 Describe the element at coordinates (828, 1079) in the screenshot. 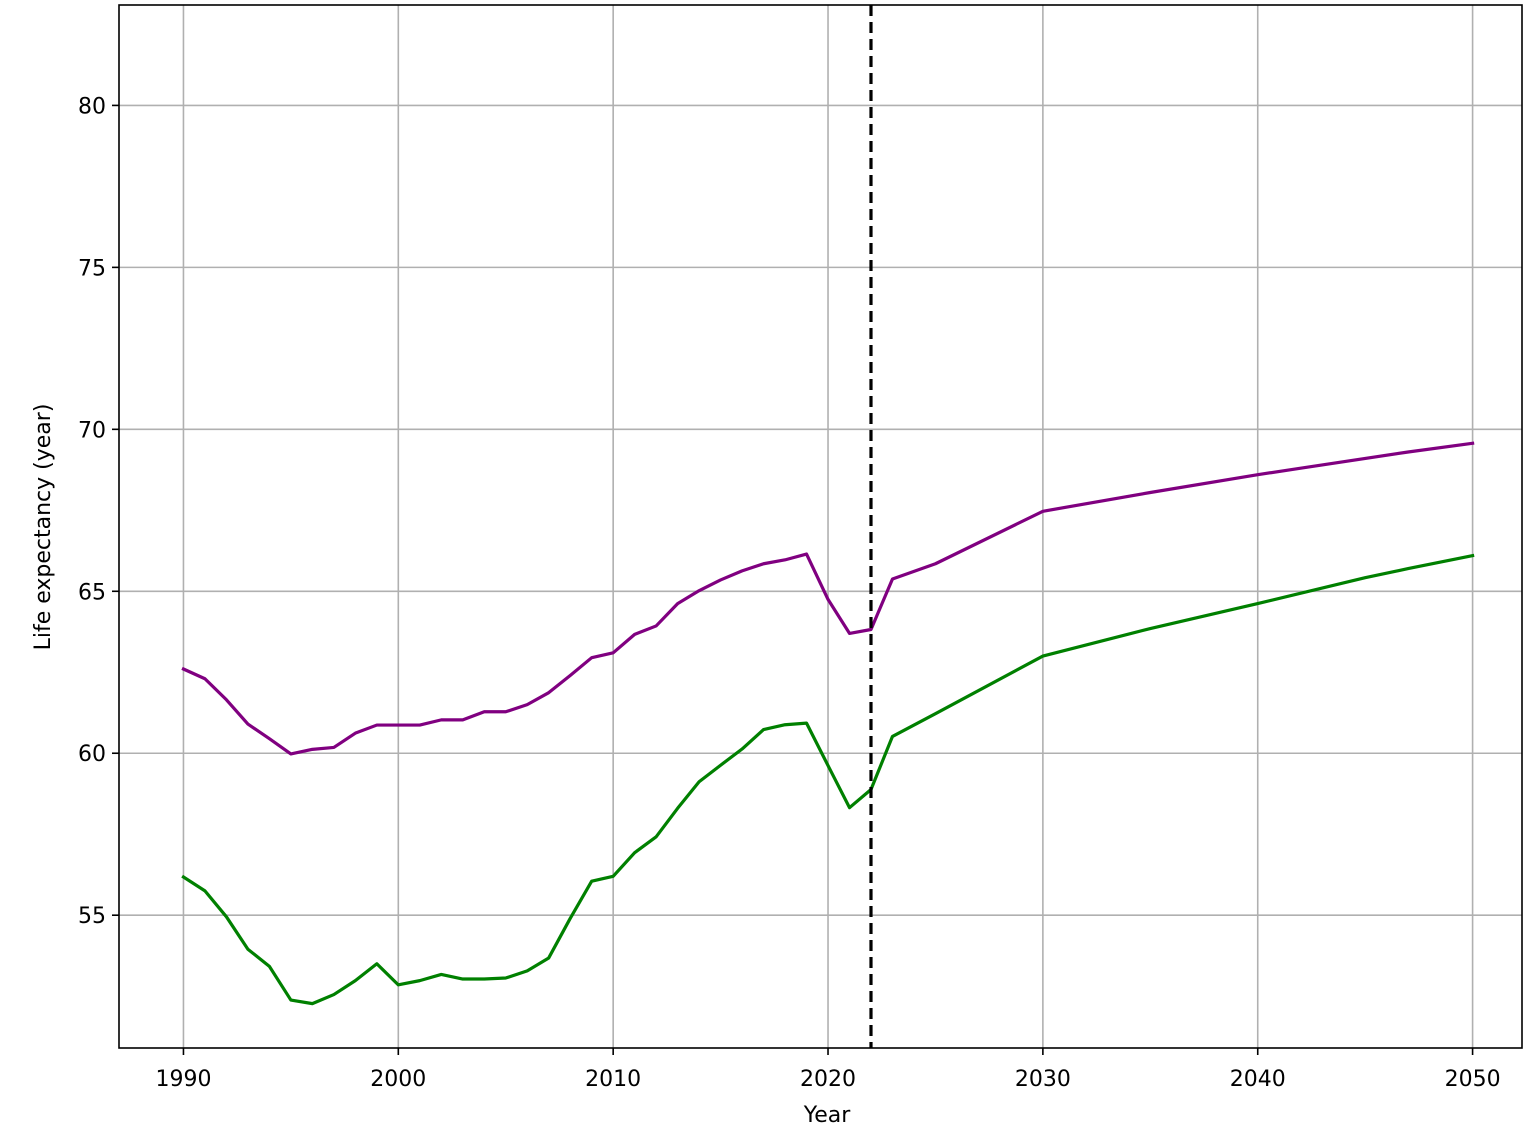

I see `x-tick-label: 2020` at that location.